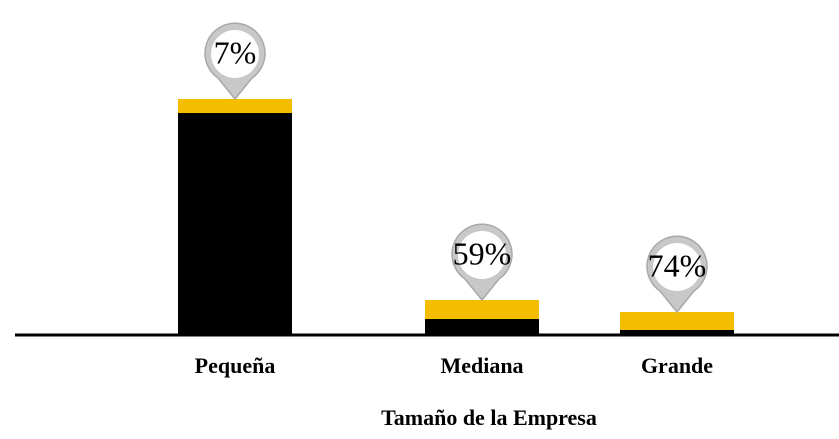 This screenshot has height=439, width=839. I want to click on x-tick-label: Grande, so click(677, 365).